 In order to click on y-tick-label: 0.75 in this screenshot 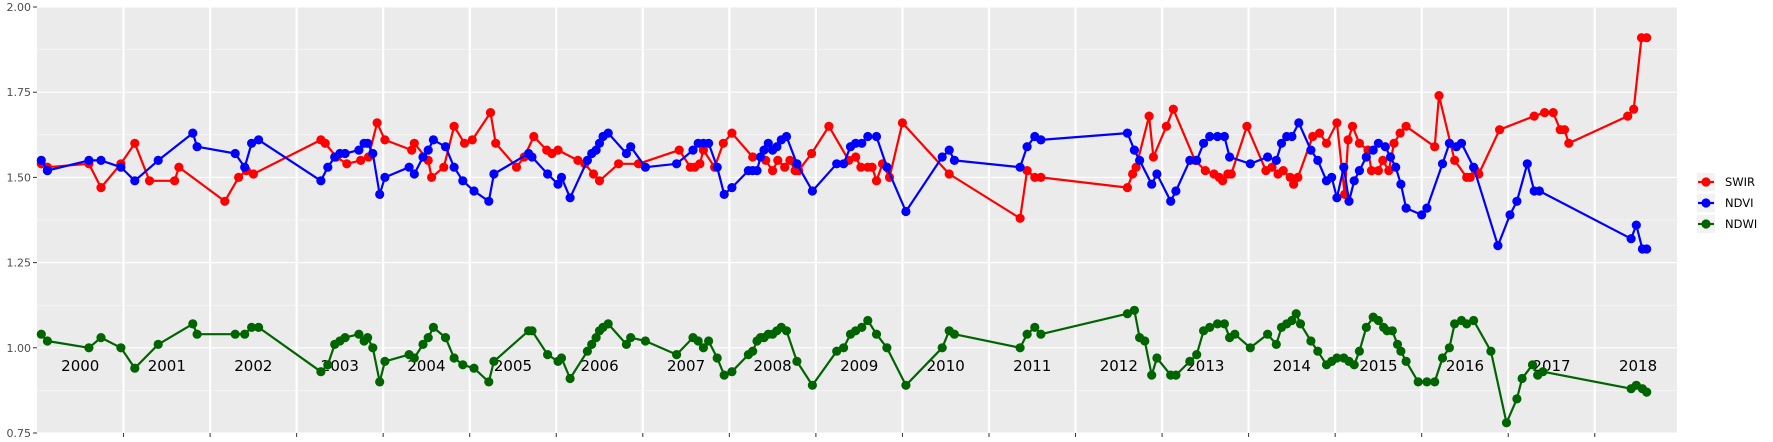, I will do `click(19, 433)`.